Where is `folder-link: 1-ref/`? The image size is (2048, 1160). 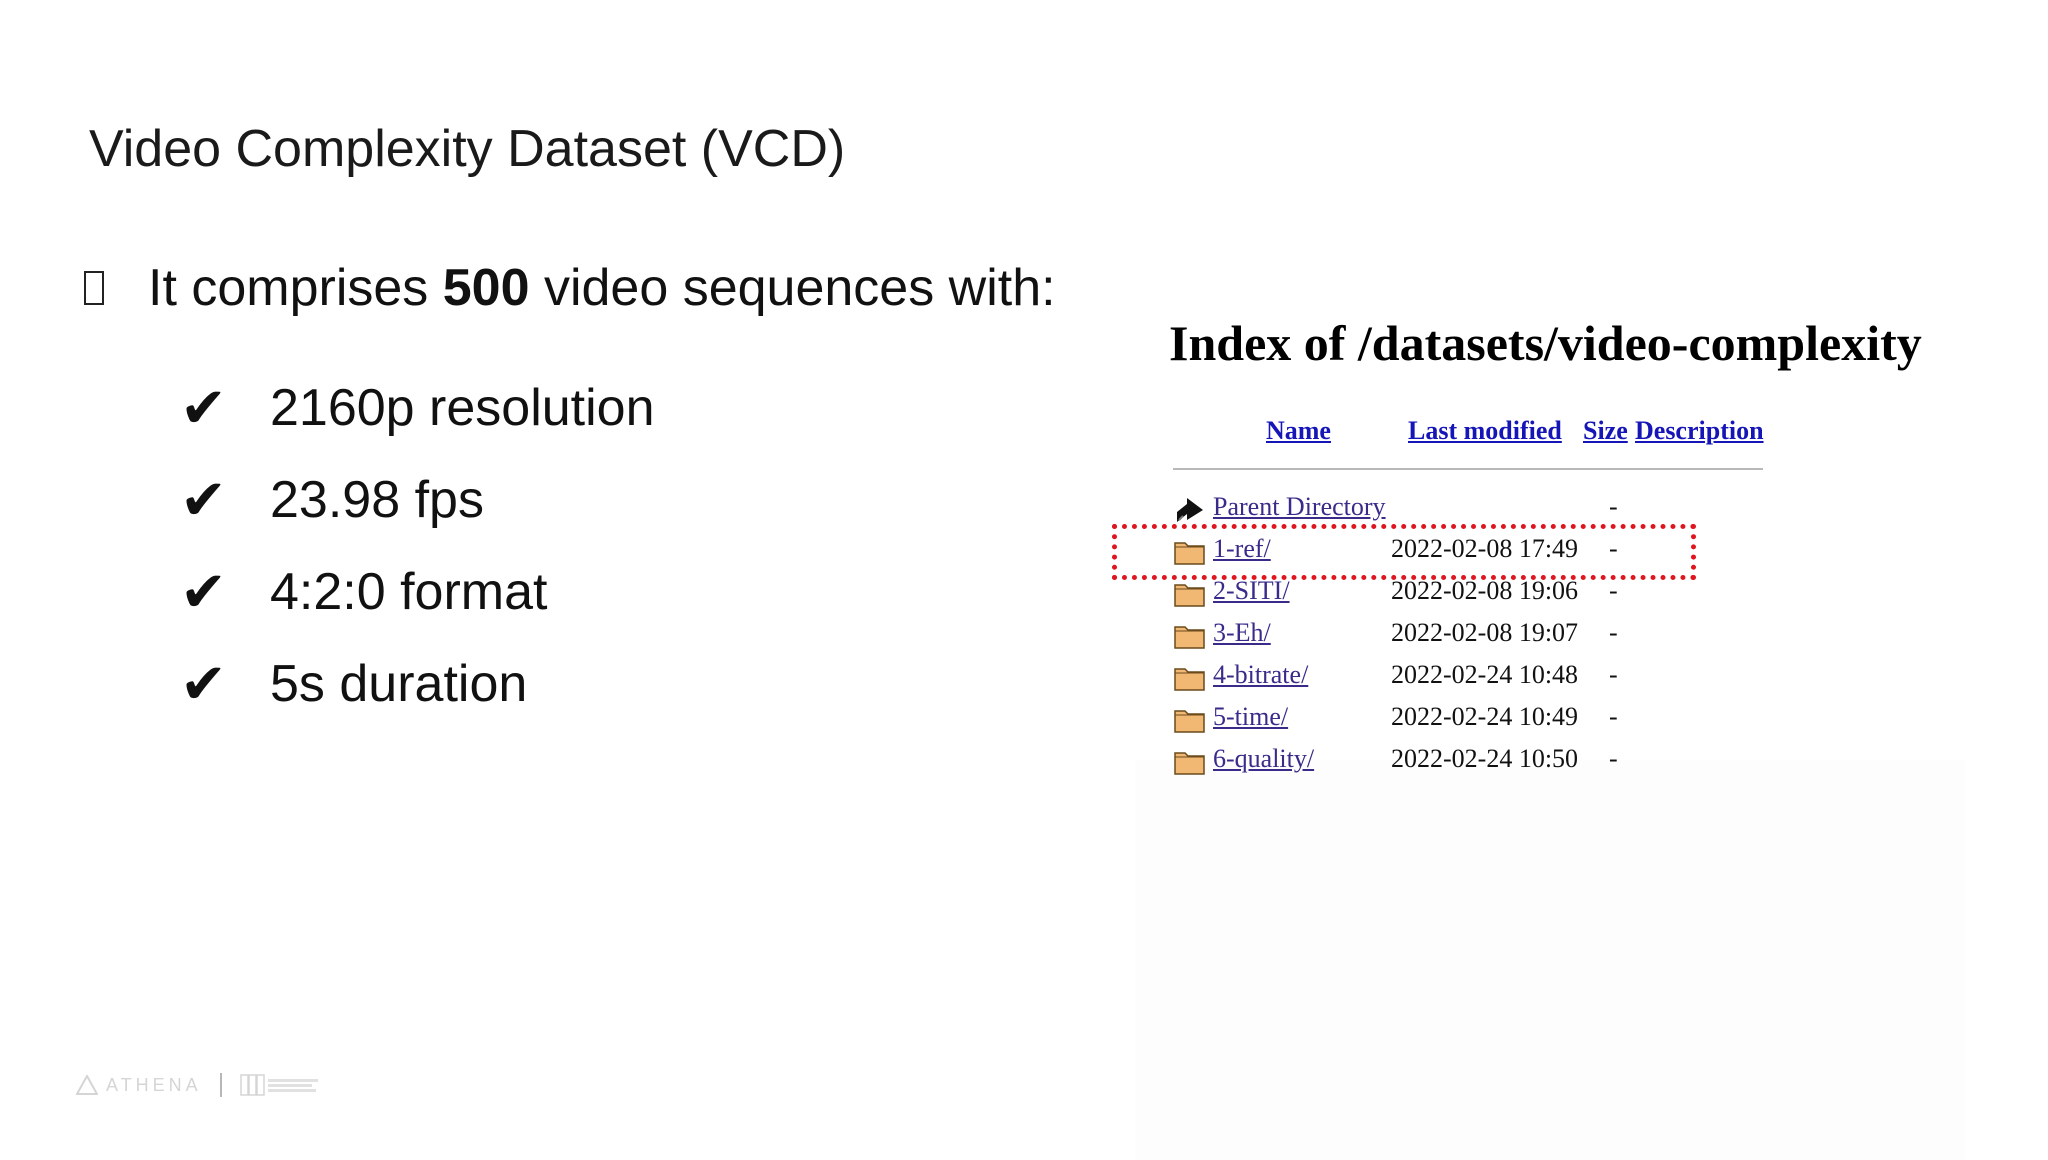
folder-link: 1-ref/ is located at coordinates (1242, 548).